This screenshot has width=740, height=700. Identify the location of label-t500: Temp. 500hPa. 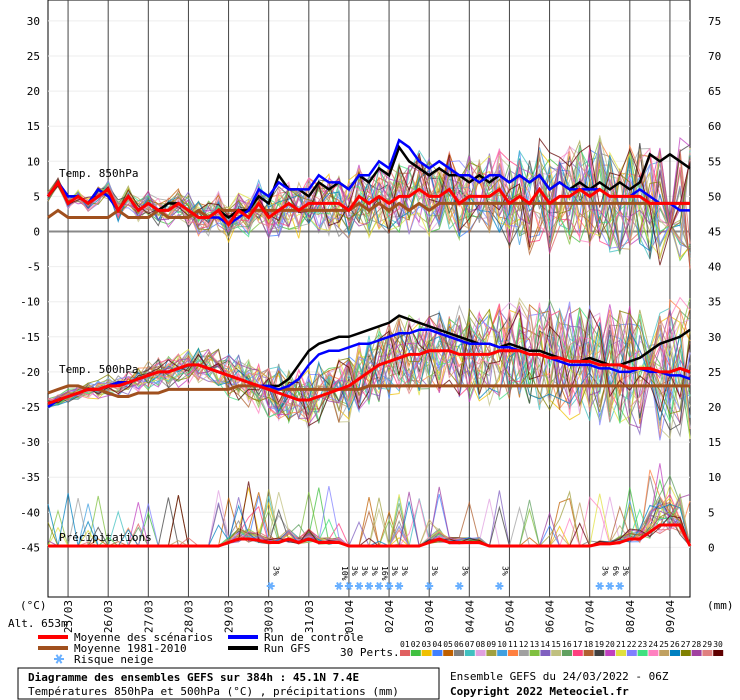
(98, 369).